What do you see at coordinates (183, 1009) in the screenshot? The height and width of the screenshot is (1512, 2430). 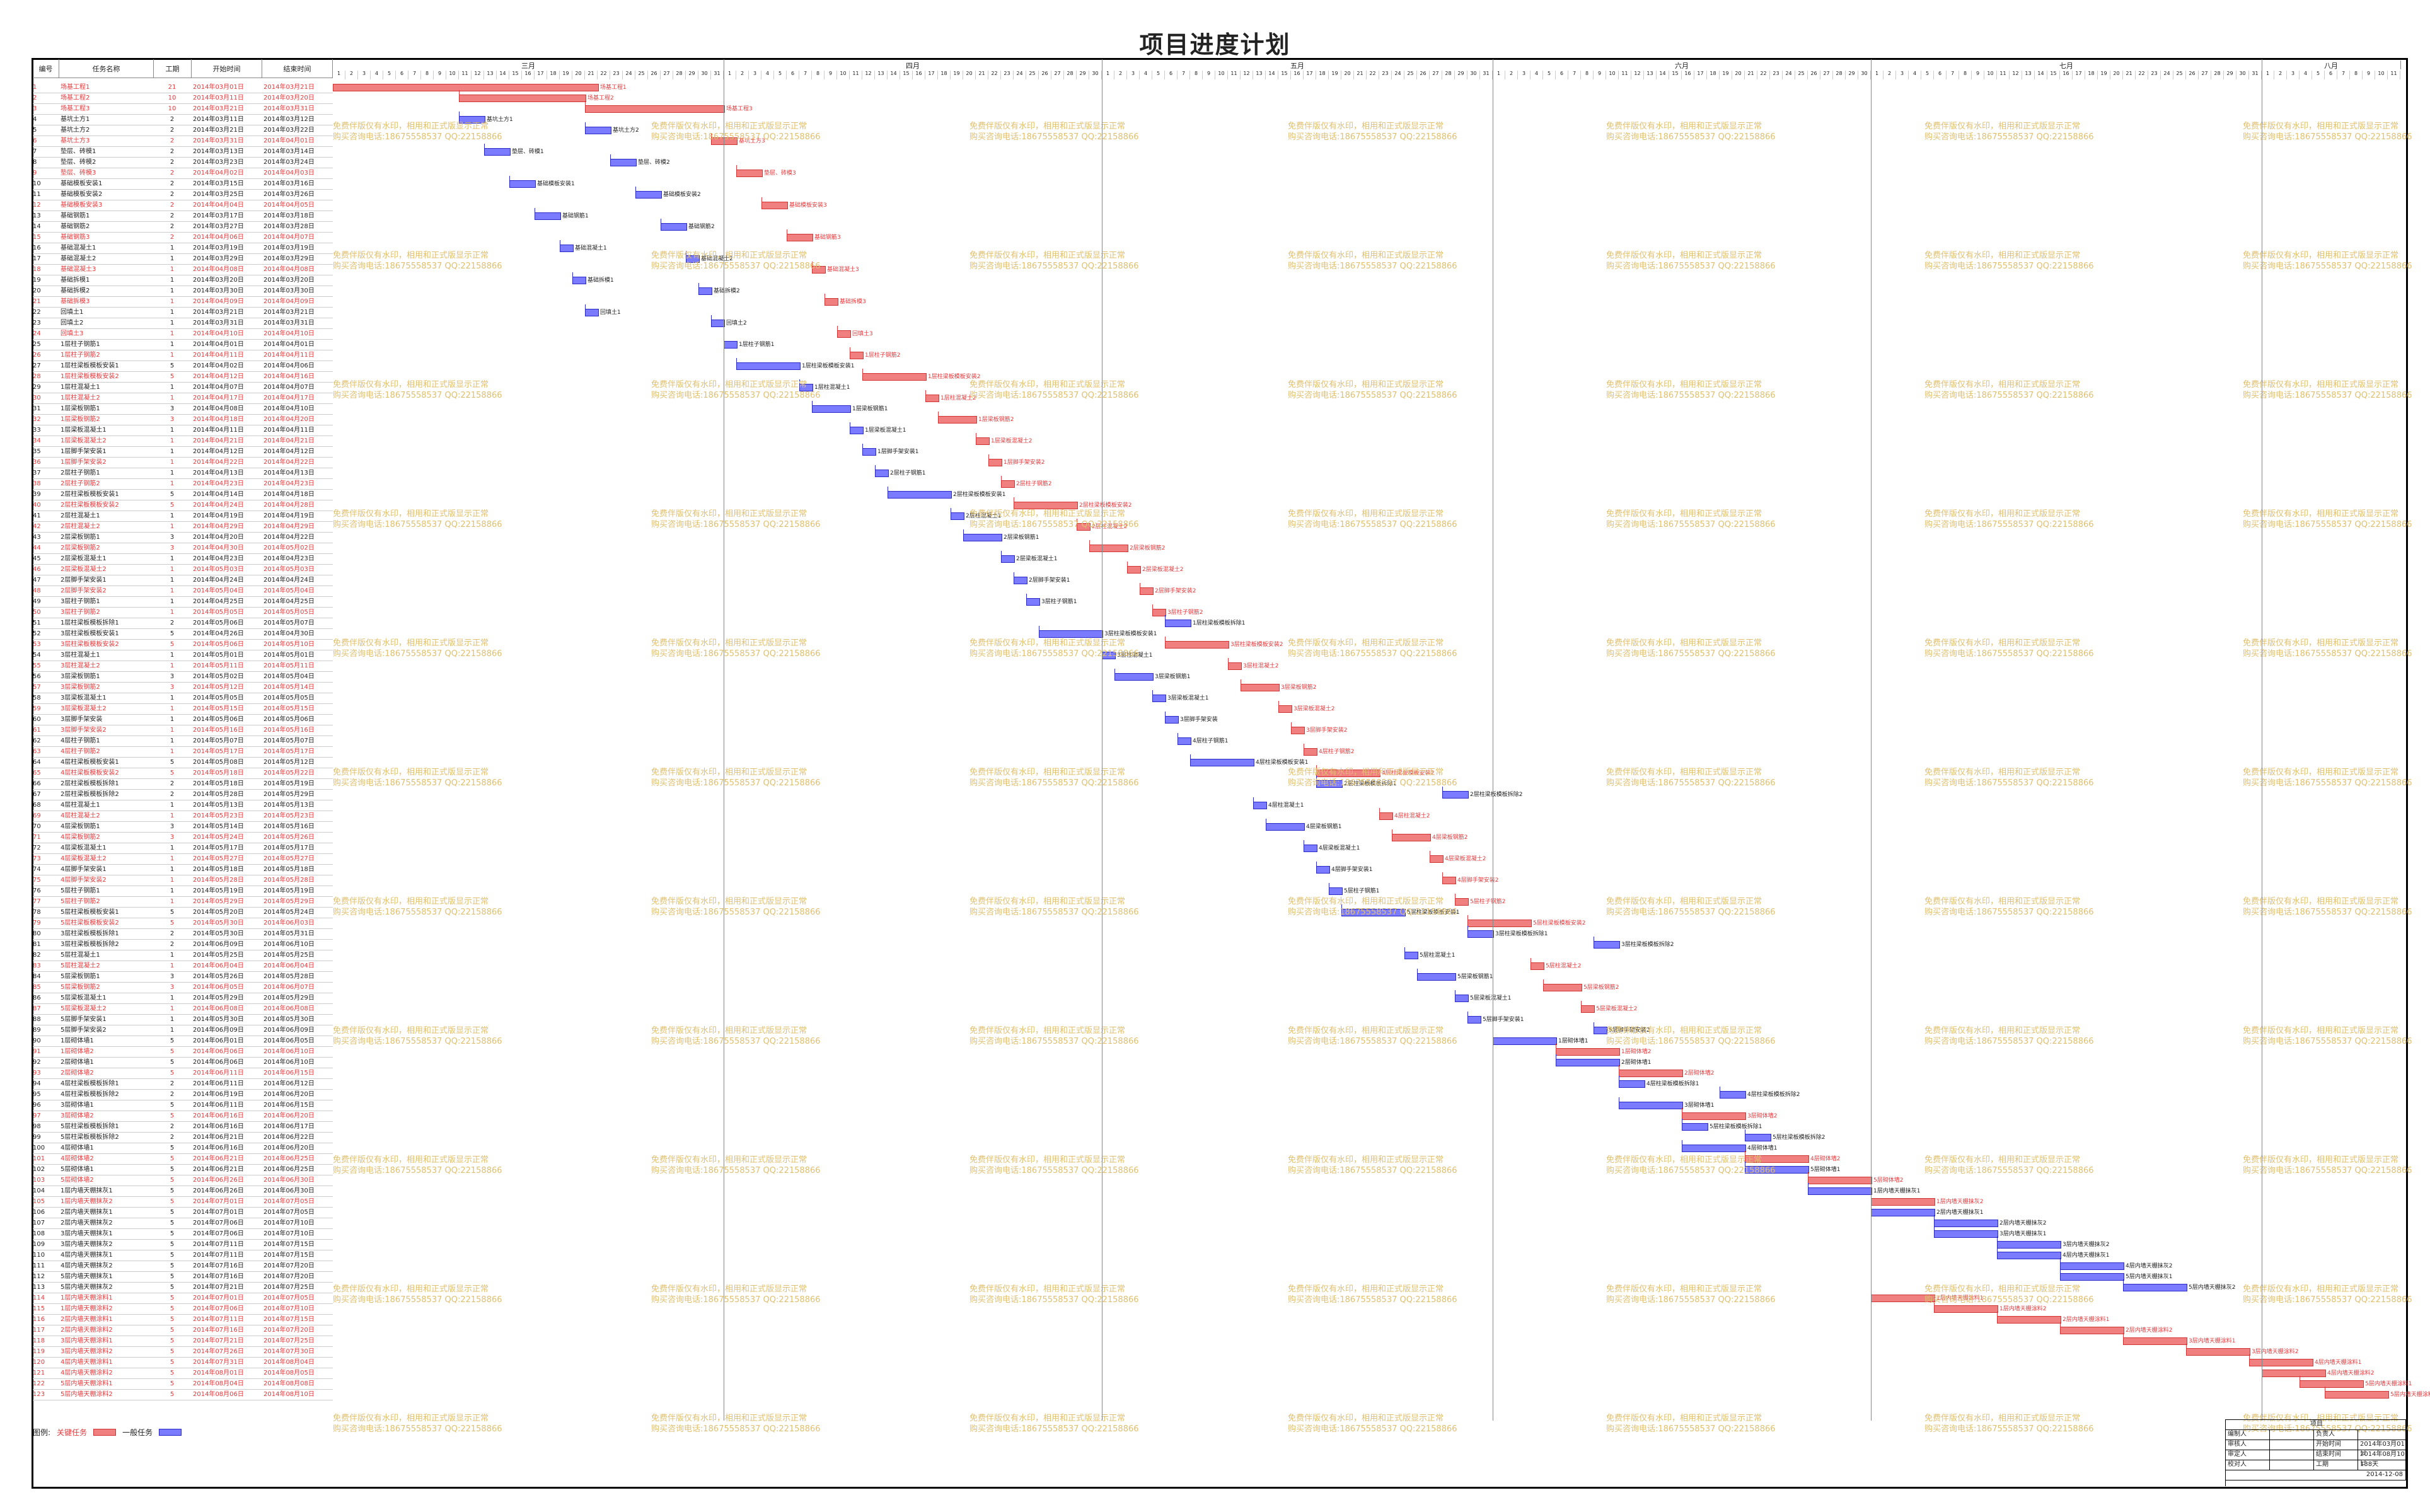 I see `table-row: 87 5层梁板混凝土2 1 2014年06月08日 2014年06月08日` at bounding box center [183, 1009].